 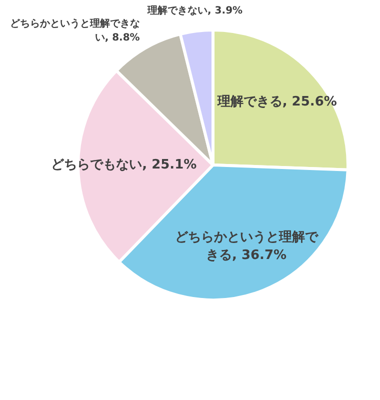 I want to click on slice-label: 理解できない, 3.9%, so click(x=195, y=11).